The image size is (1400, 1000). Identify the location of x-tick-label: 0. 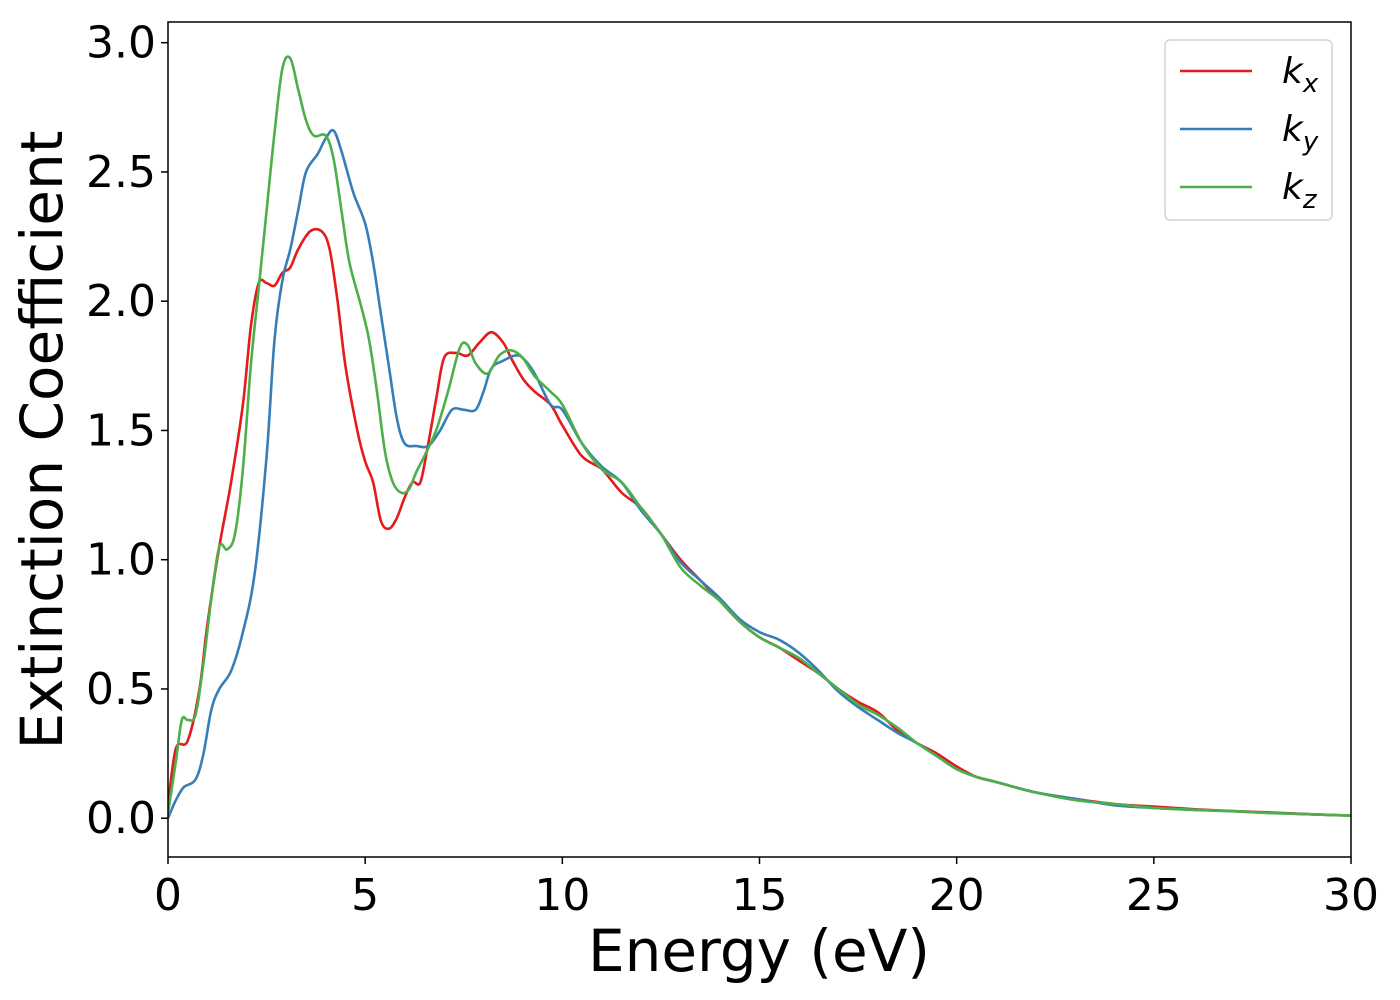
(168, 895).